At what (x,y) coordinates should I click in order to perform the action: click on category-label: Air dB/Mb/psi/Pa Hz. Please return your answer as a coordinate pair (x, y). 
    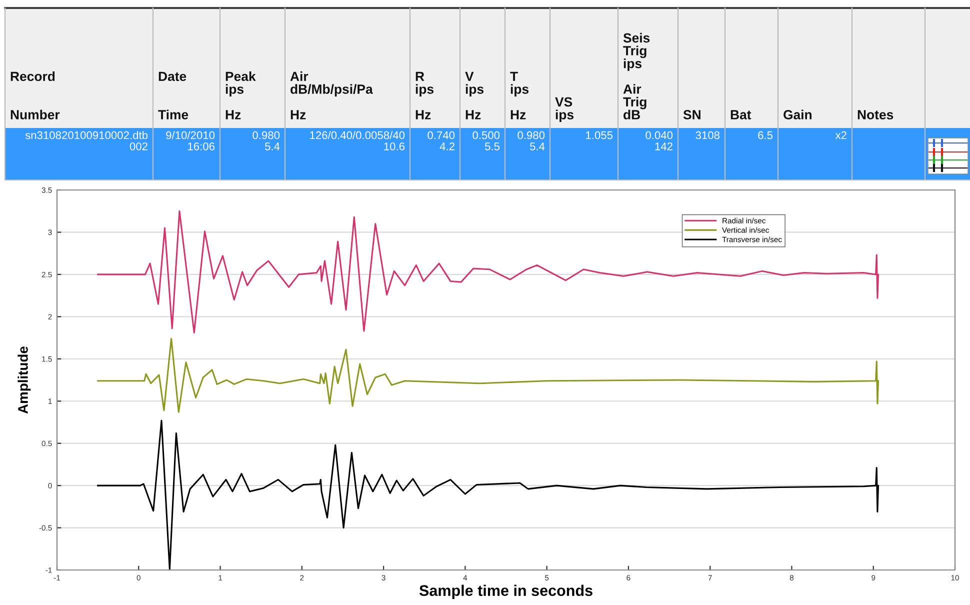
    Looking at the image, I should click on (331, 95).